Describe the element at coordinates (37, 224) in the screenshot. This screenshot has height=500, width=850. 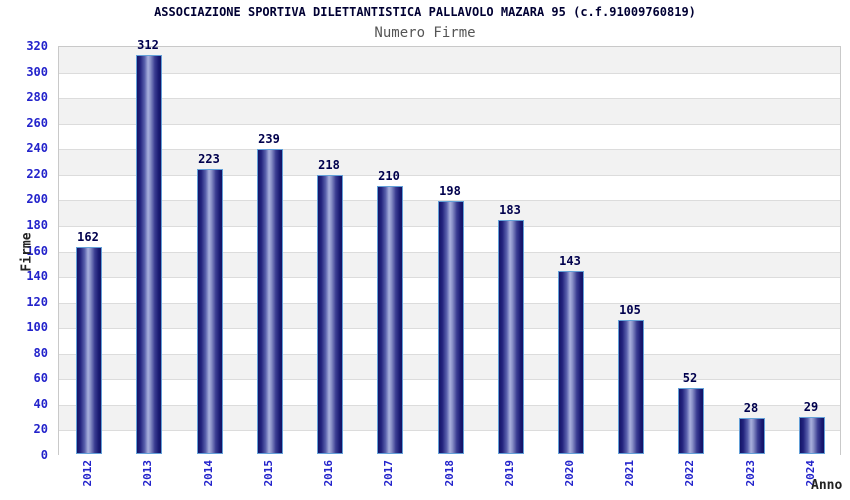
I see `y-tick-label: 180` at that location.